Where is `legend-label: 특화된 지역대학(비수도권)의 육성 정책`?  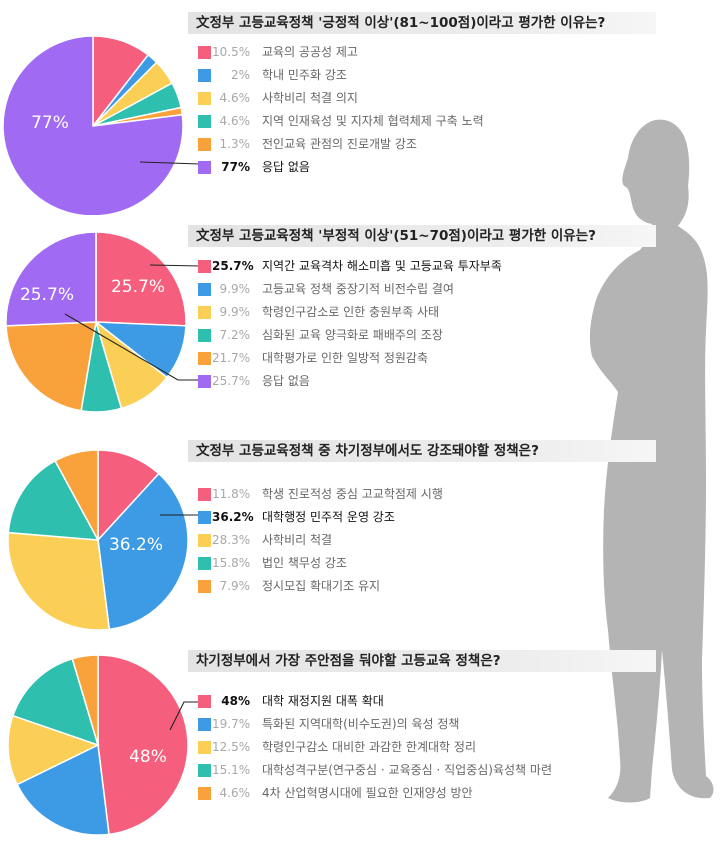 legend-label: 특화된 지역대학(비수도권)의 육성 정책 is located at coordinates (361, 724).